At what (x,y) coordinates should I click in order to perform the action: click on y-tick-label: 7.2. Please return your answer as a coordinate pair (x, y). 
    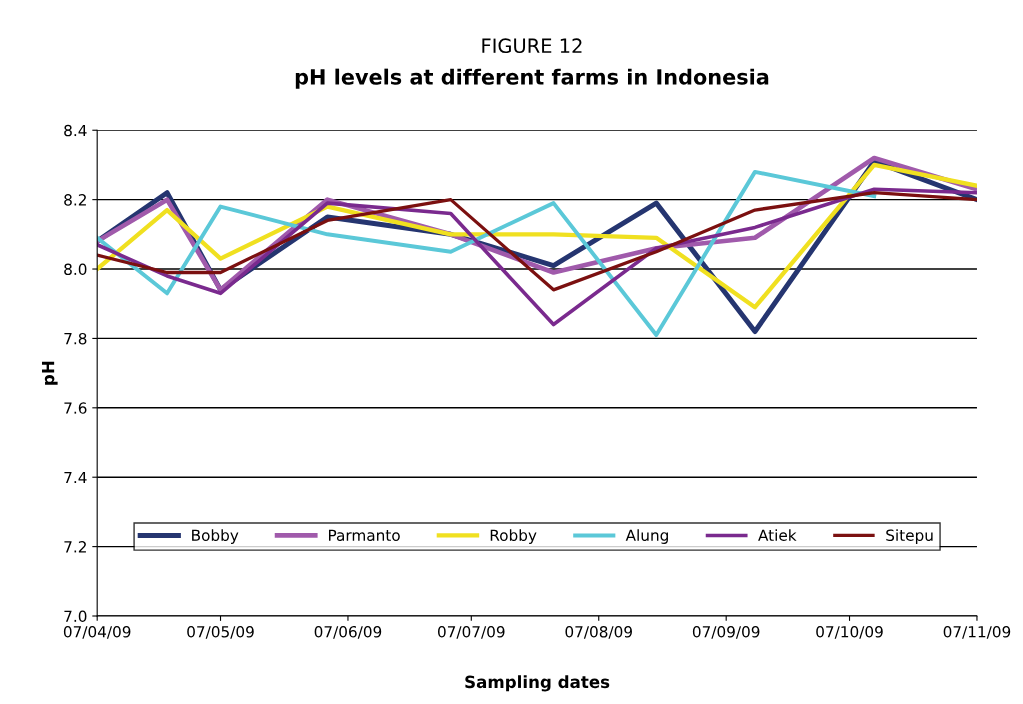
    Looking at the image, I should click on (75, 547).